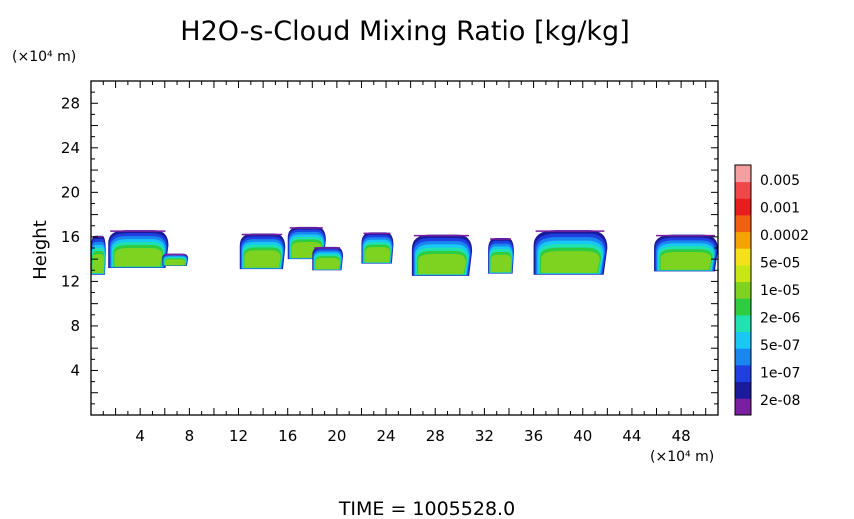 The image size is (854, 519). I want to click on colorbar-frame, so click(743, 290).